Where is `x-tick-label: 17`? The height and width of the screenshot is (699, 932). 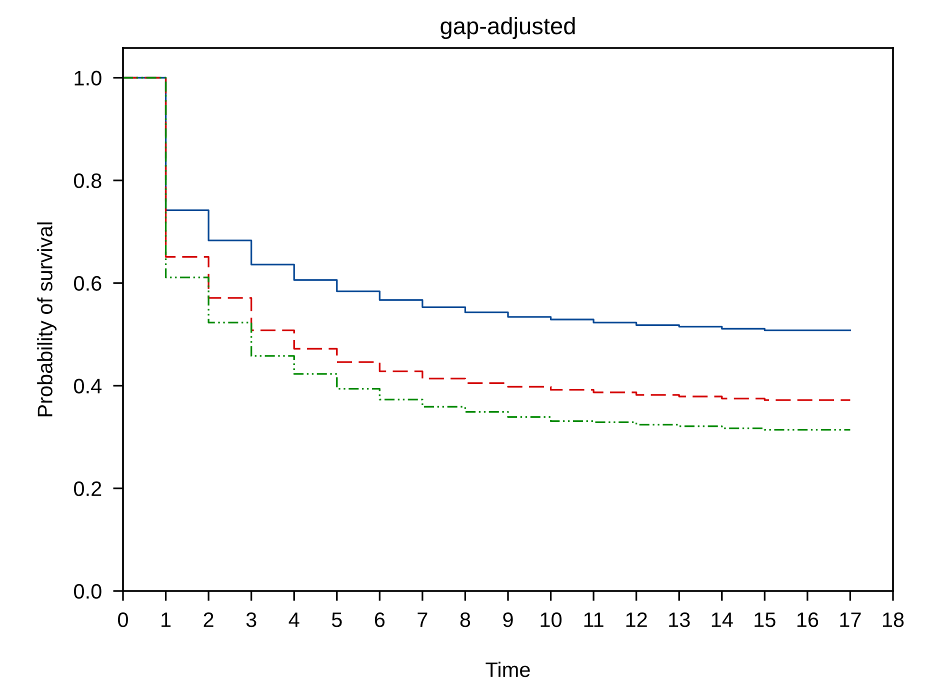
x-tick-label: 17 is located at coordinates (850, 619).